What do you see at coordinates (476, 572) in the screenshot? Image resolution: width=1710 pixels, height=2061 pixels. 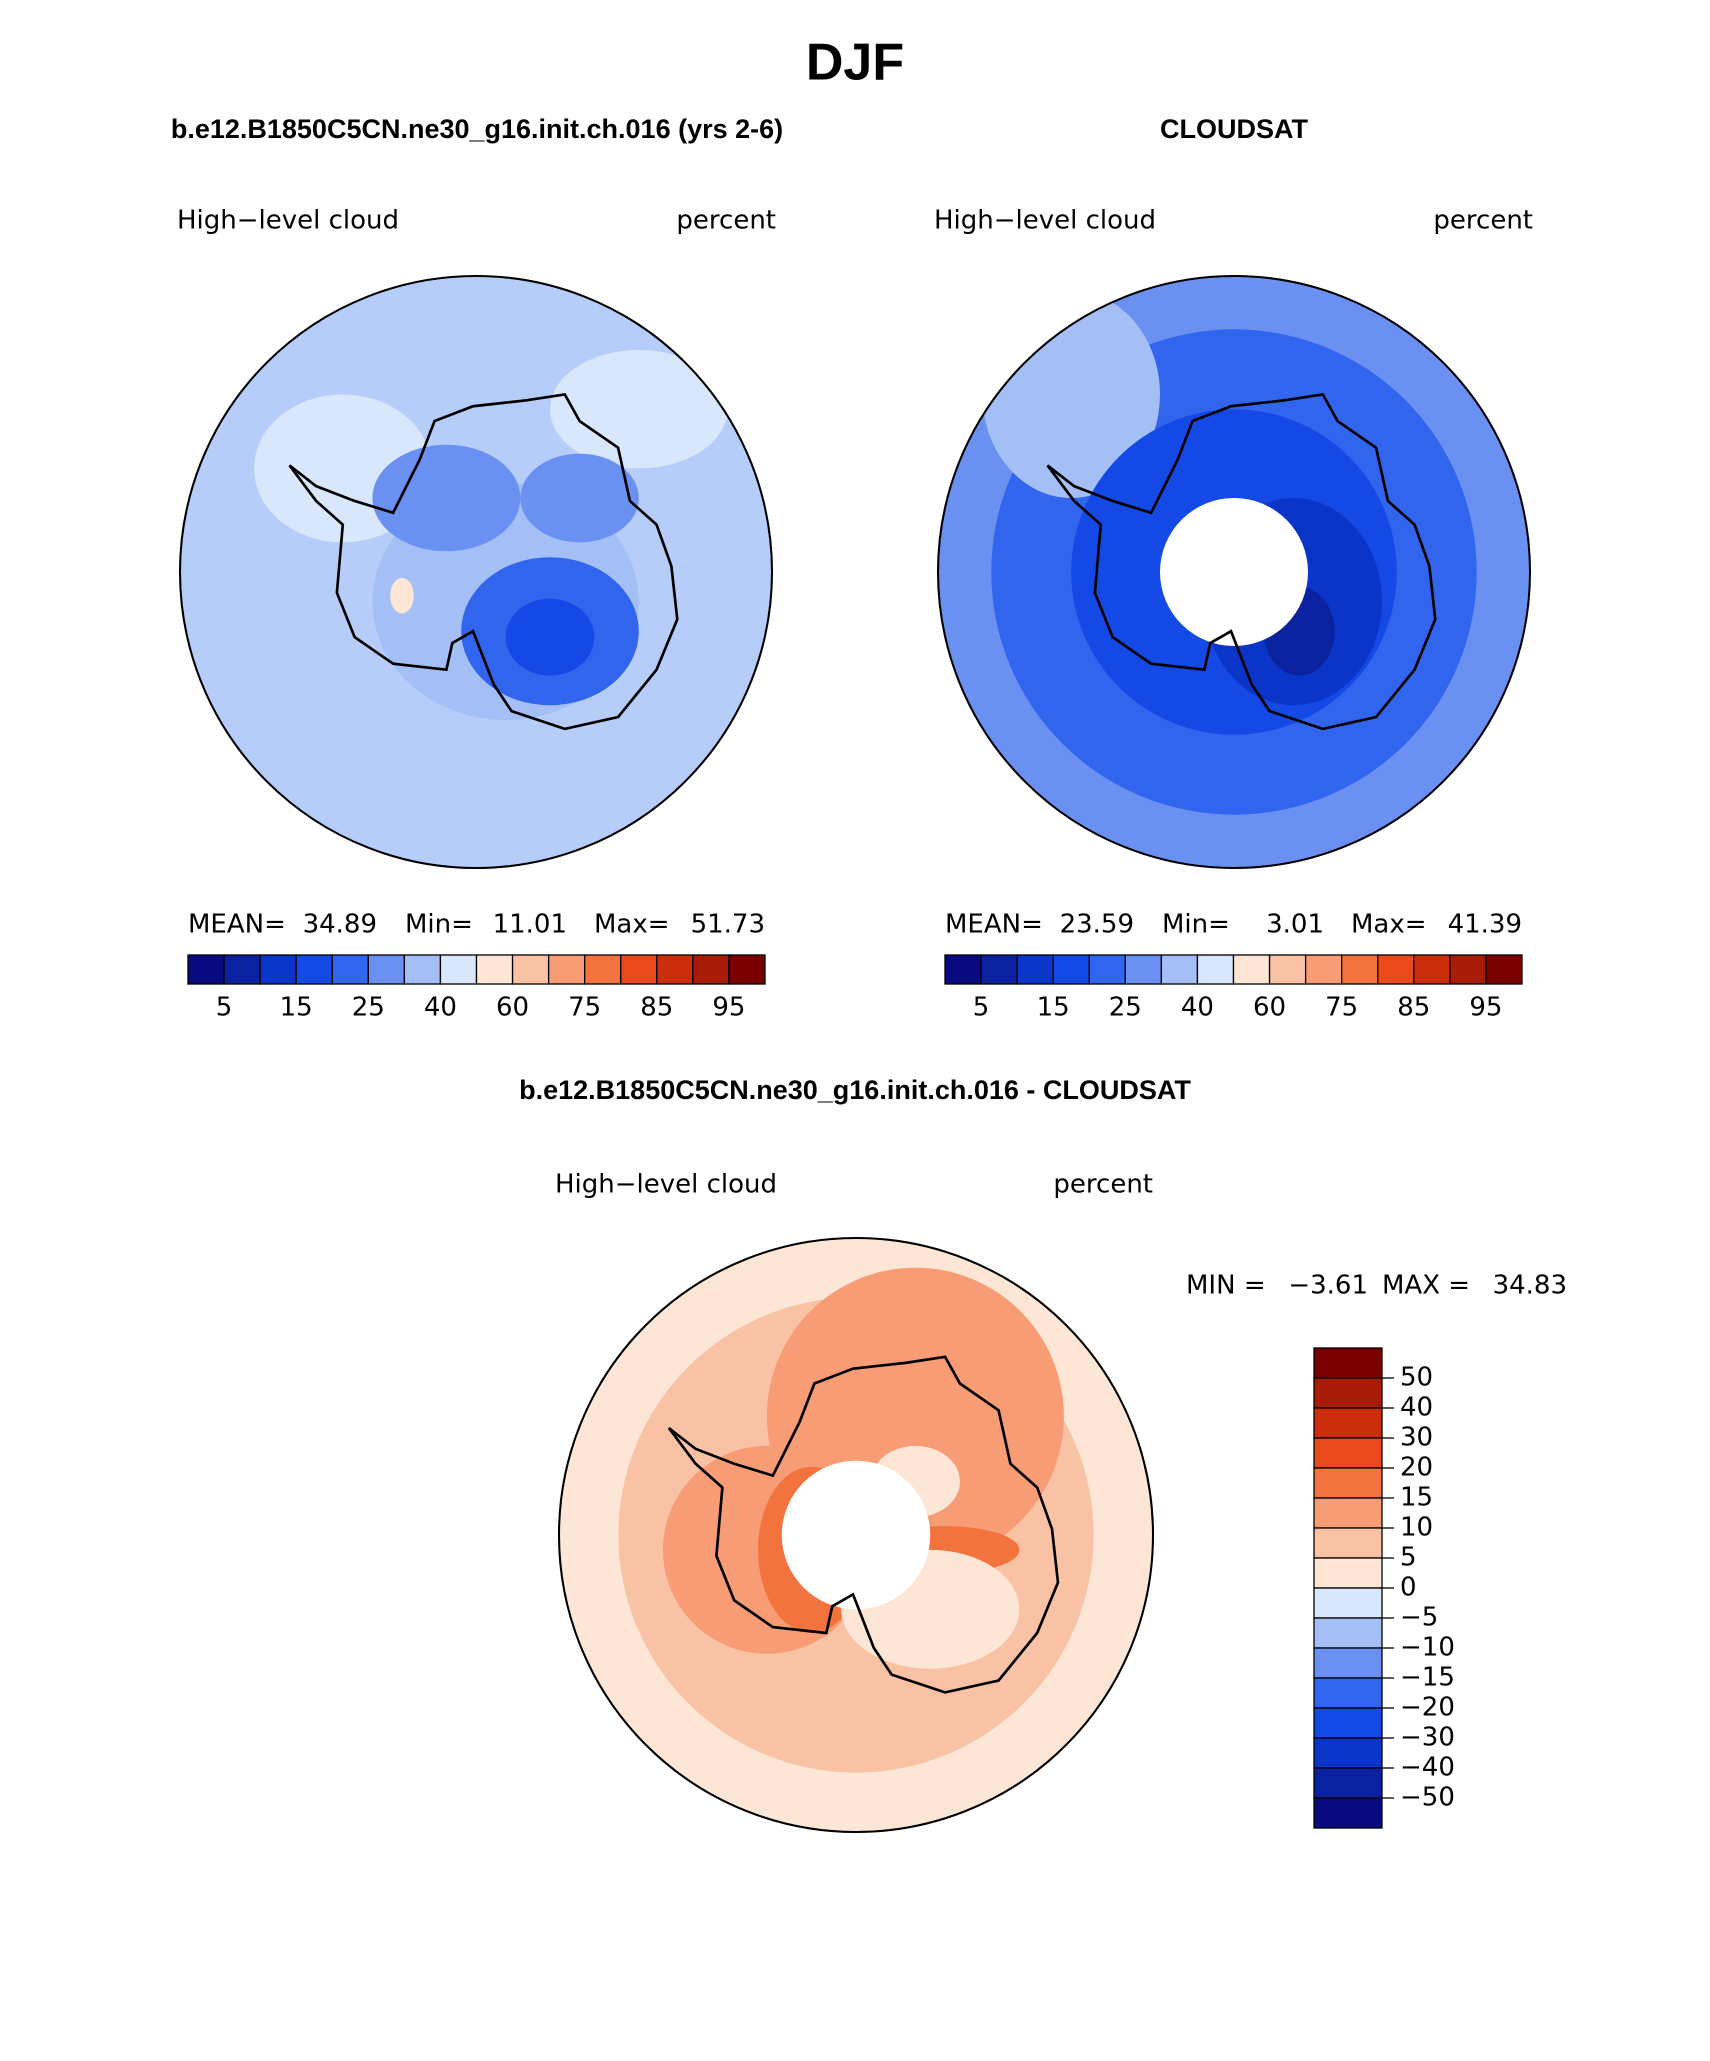 I see `map-left` at bounding box center [476, 572].